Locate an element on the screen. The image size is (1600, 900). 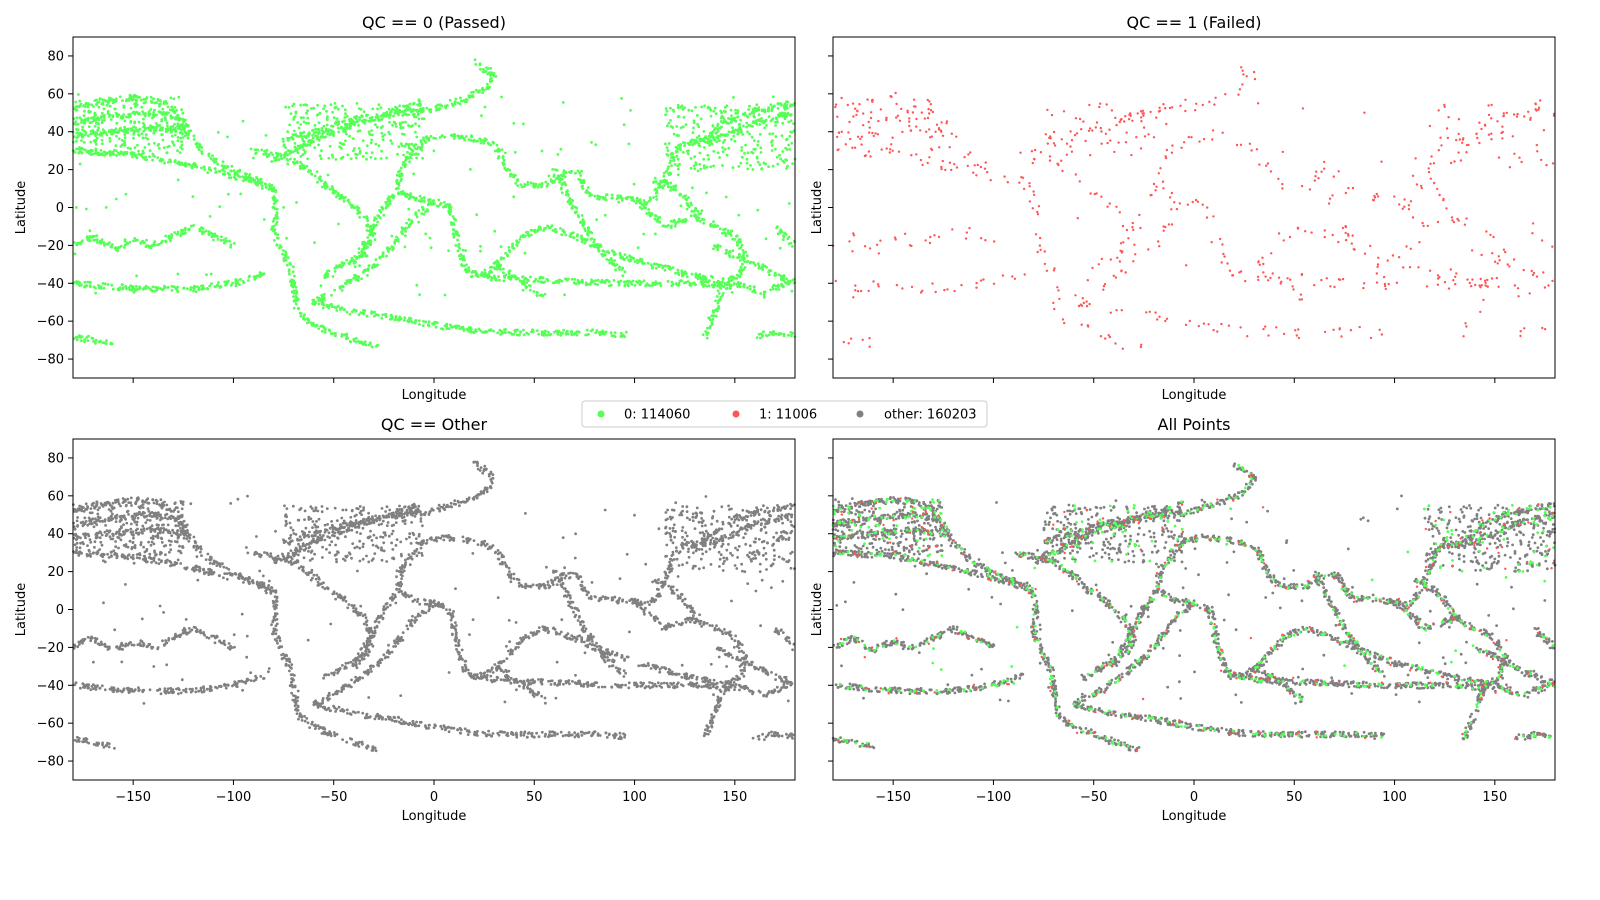
y-tick-label: 60 is located at coordinates (55, 94).